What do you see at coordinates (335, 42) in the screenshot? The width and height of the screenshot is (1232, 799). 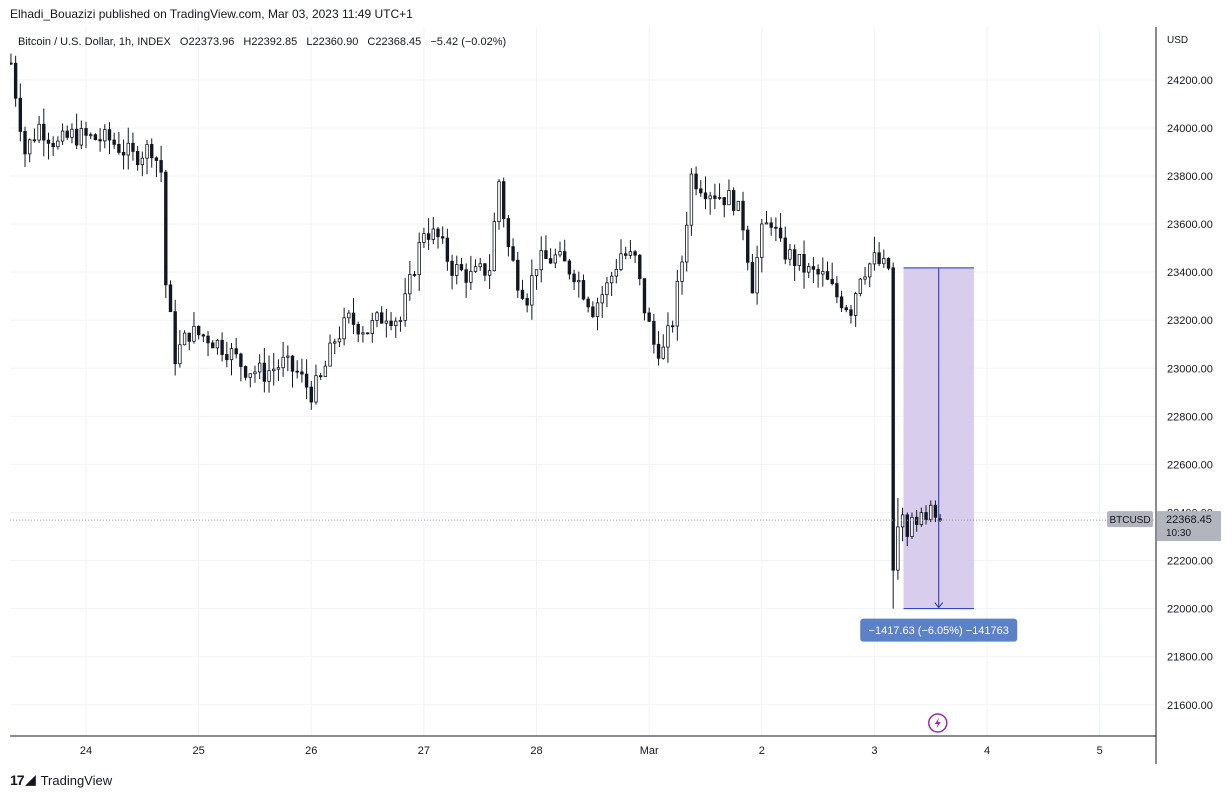 I see `legend-low: 22360.90` at bounding box center [335, 42].